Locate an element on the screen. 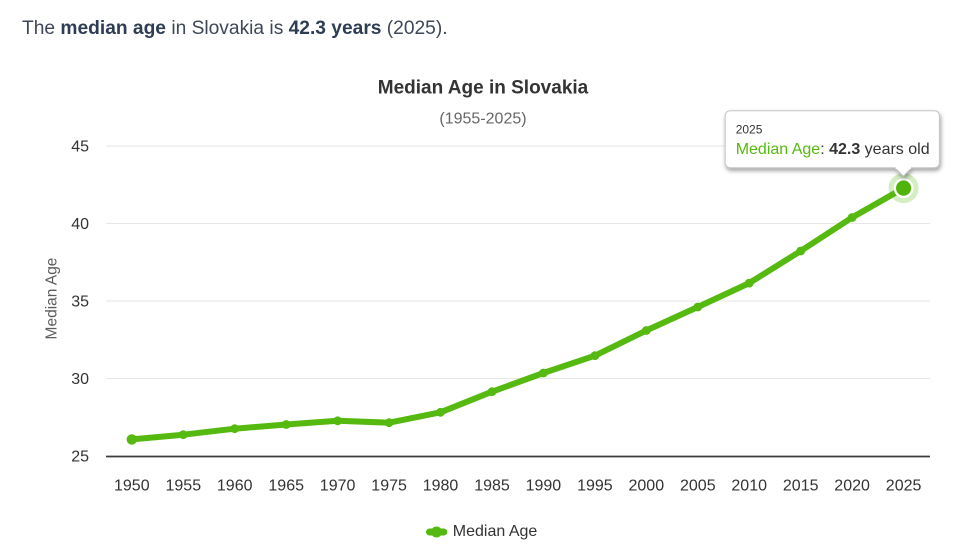 The width and height of the screenshot is (971, 556). svg-text: 2010 is located at coordinates (749, 486).